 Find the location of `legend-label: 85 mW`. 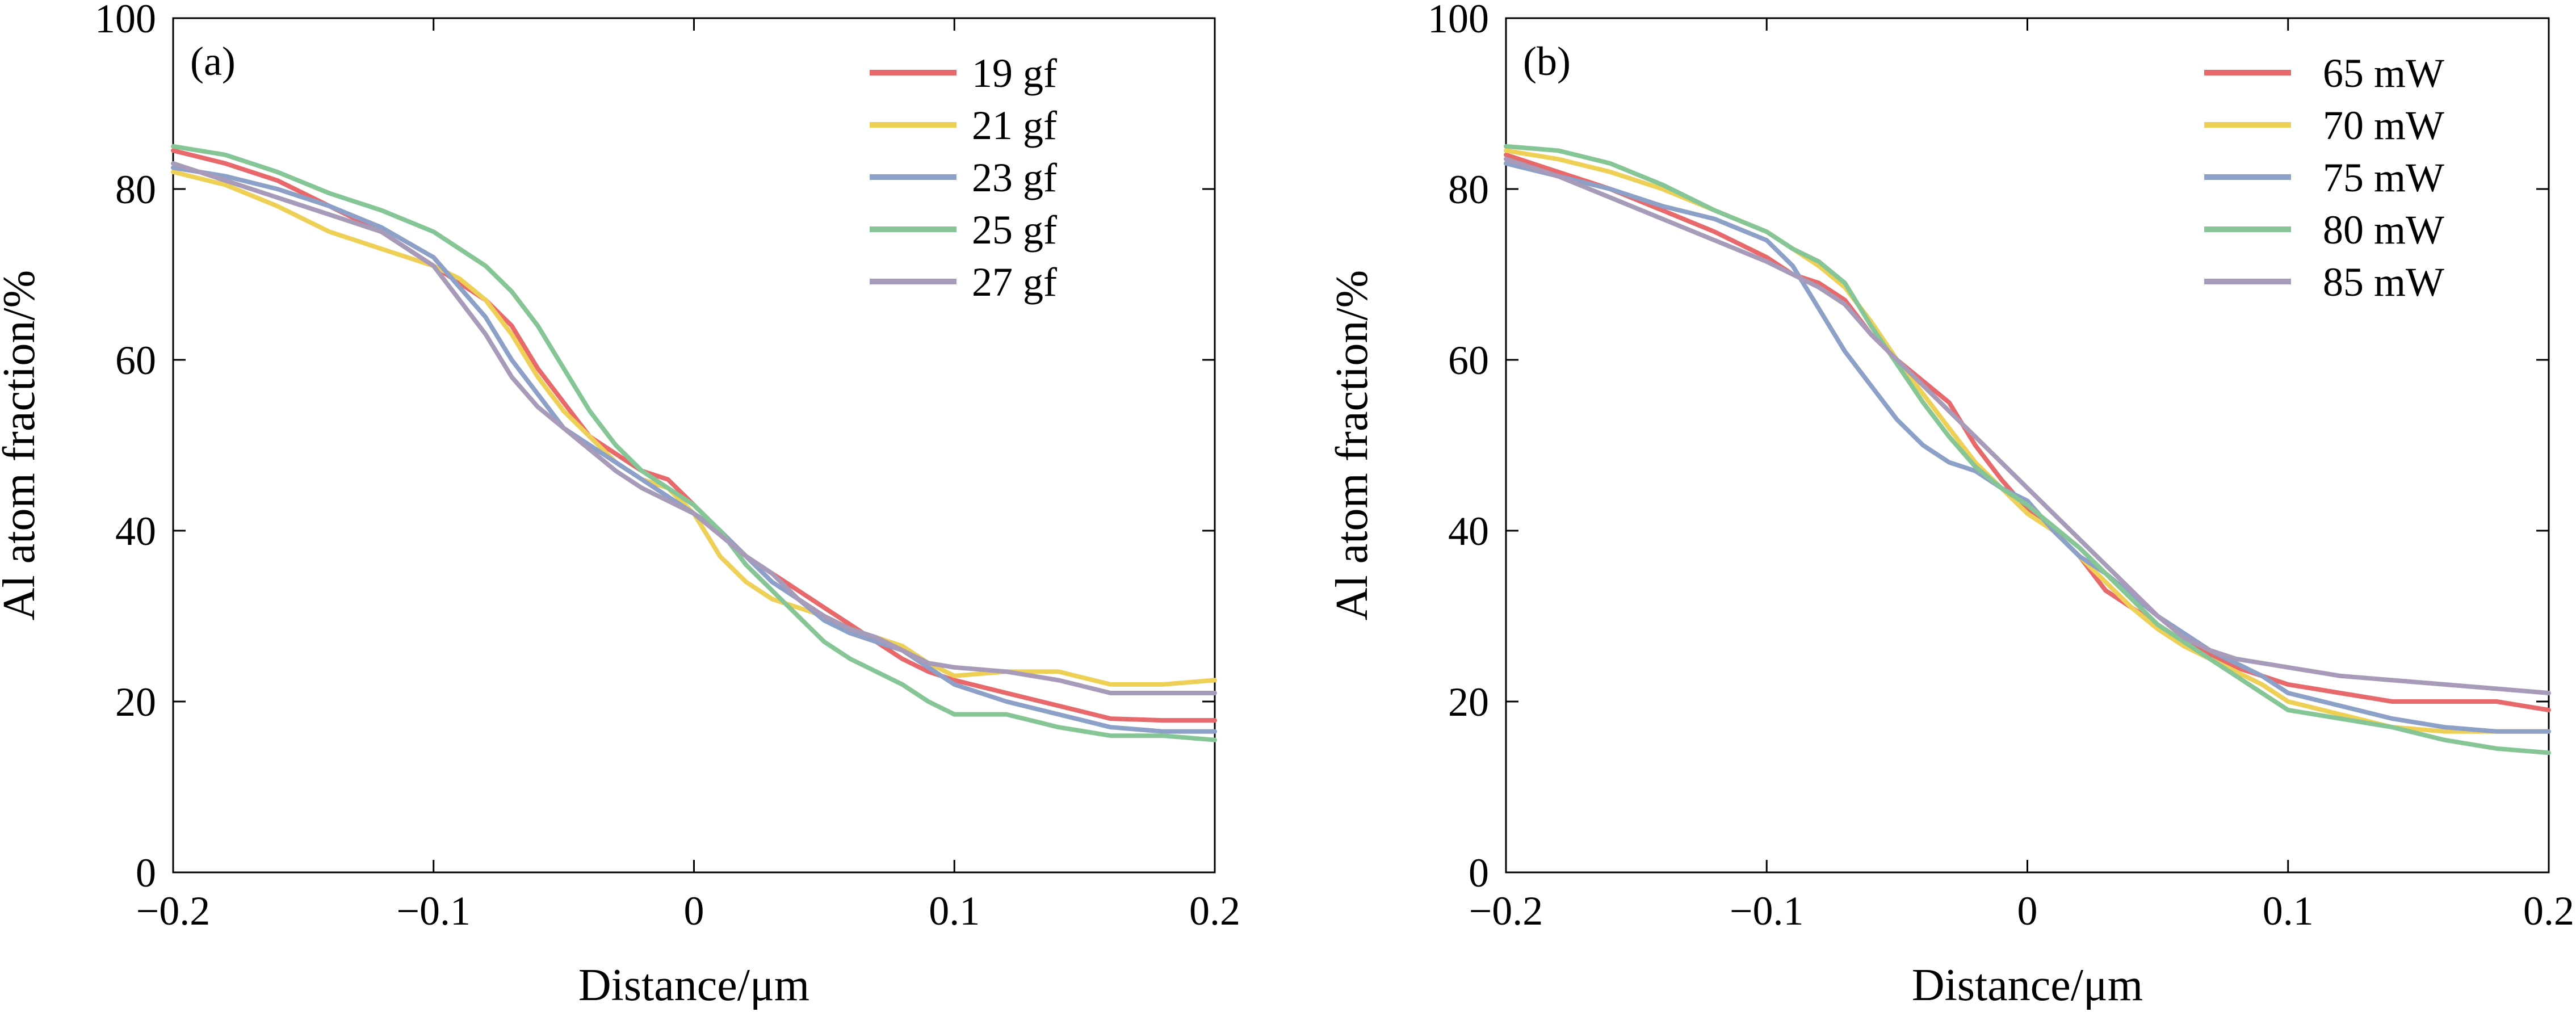

legend-label: 85 mW is located at coordinates (2383, 282).